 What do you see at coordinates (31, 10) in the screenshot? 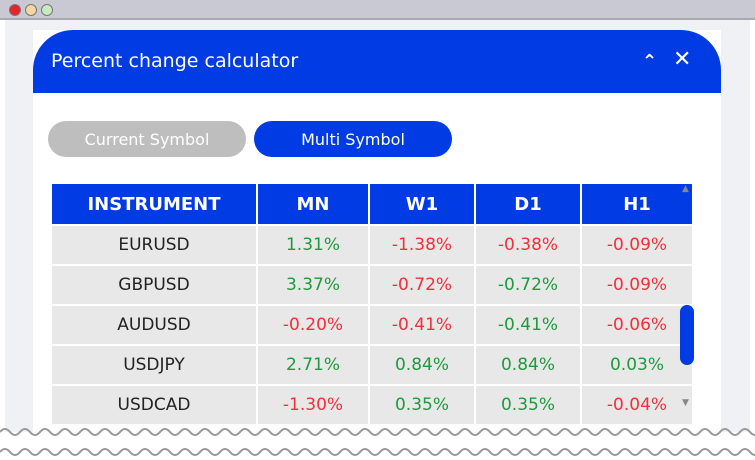
I see `minimize-window-icon` at bounding box center [31, 10].